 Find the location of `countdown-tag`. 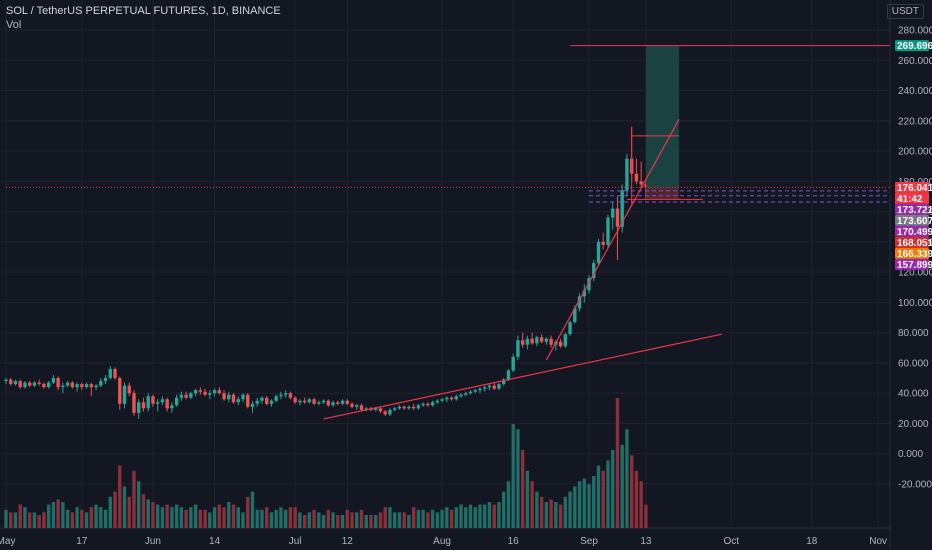

countdown-tag is located at coordinates (912, 198).